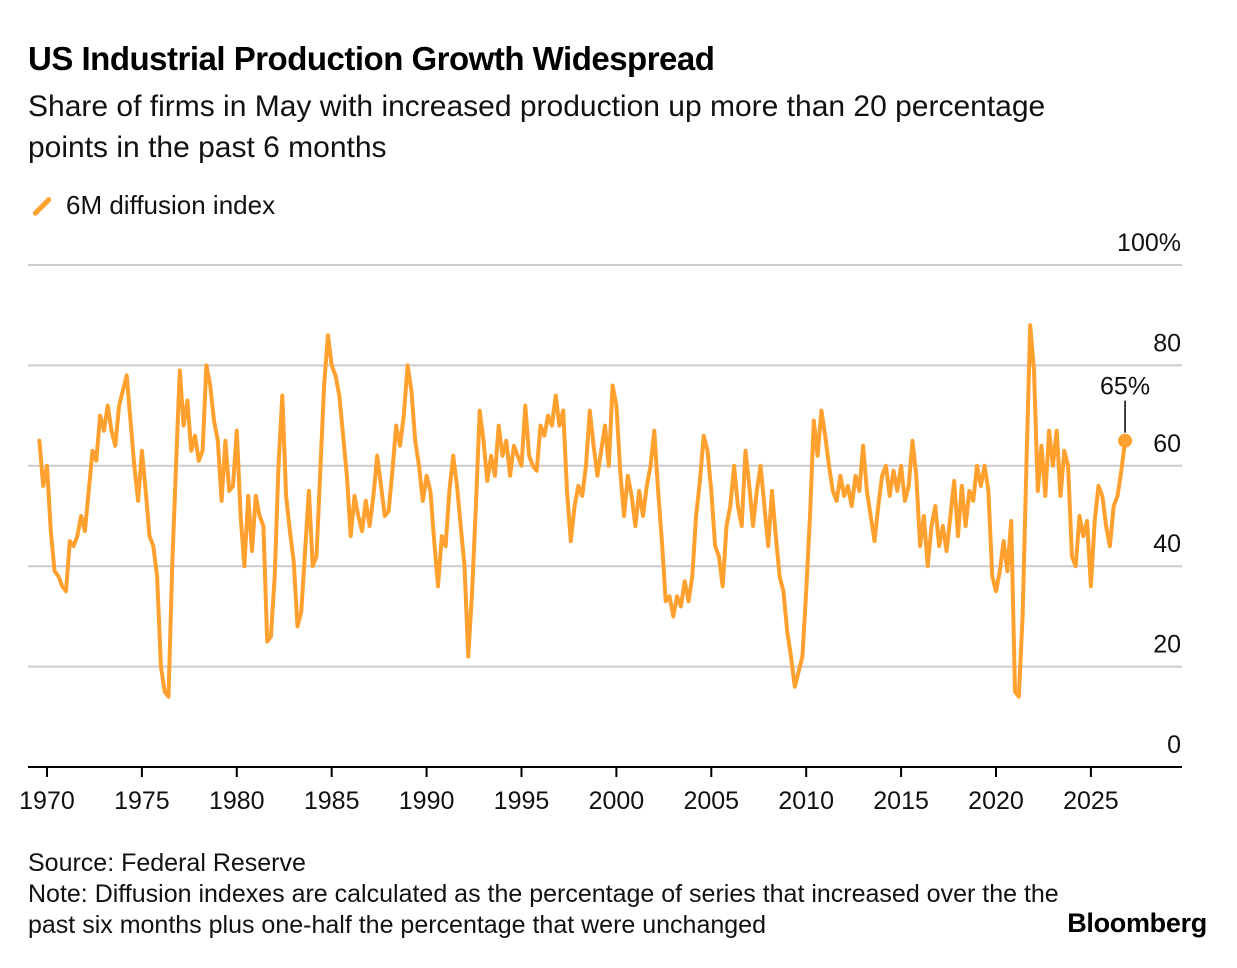 The width and height of the screenshot is (1237, 968). What do you see at coordinates (142, 801) in the screenshot?
I see `x-tick-label-1975: 1975` at bounding box center [142, 801].